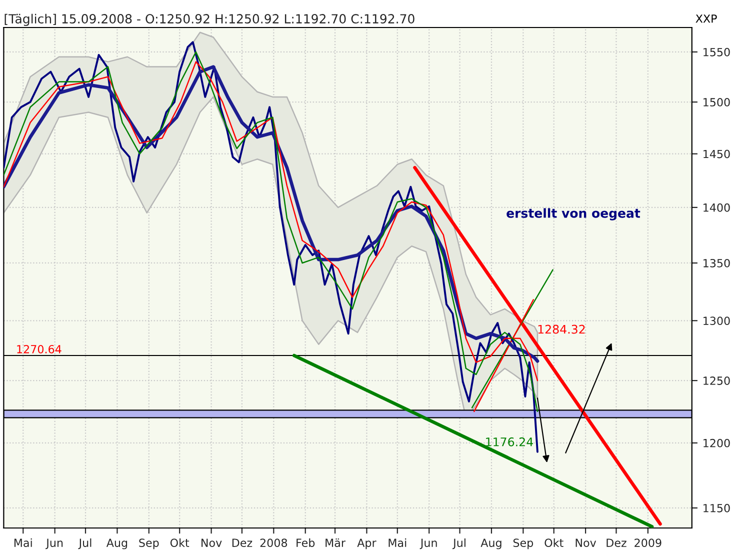  Describe the element at coordinates (561, 329) in the screenshot. I see `annotation: 1284.32` at that location.